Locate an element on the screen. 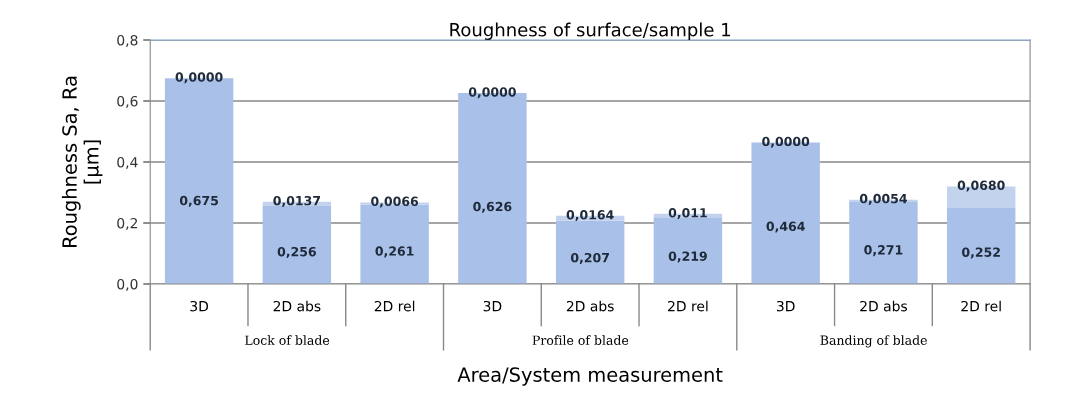 This screenshot has height=400, width=1073. y-tick-label: 0,4 is located at coordinates (127, 162).